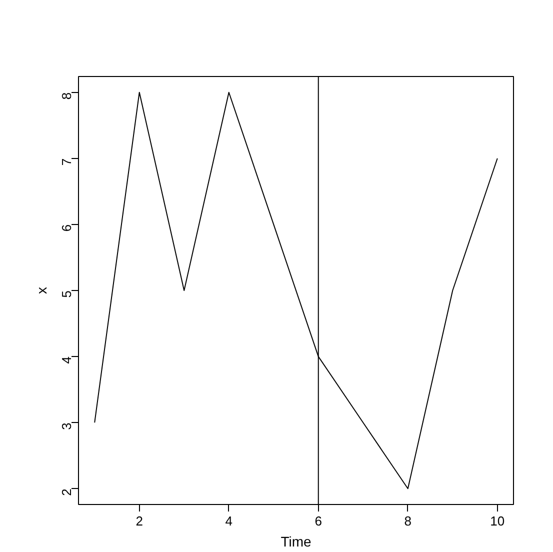 The width and height of the screenshot is (553, 552). What do you see at coordinates (296, 542) in the screenshot?
I see `x-axis-title: Time` at bounding box center [296, 542].